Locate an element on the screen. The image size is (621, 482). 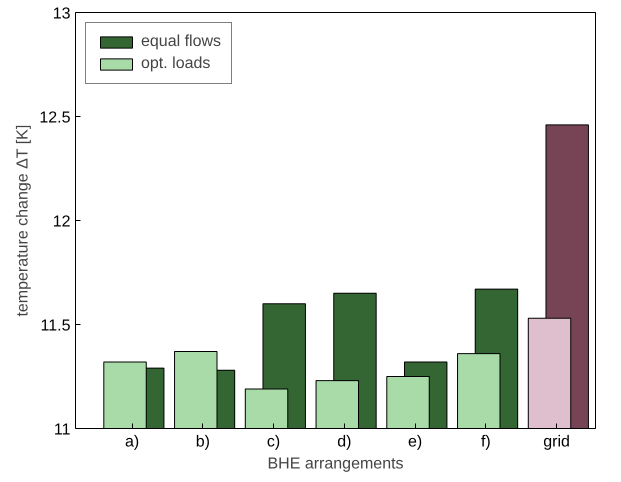
x-tick-label: f) is located at coordinates (485, 442).